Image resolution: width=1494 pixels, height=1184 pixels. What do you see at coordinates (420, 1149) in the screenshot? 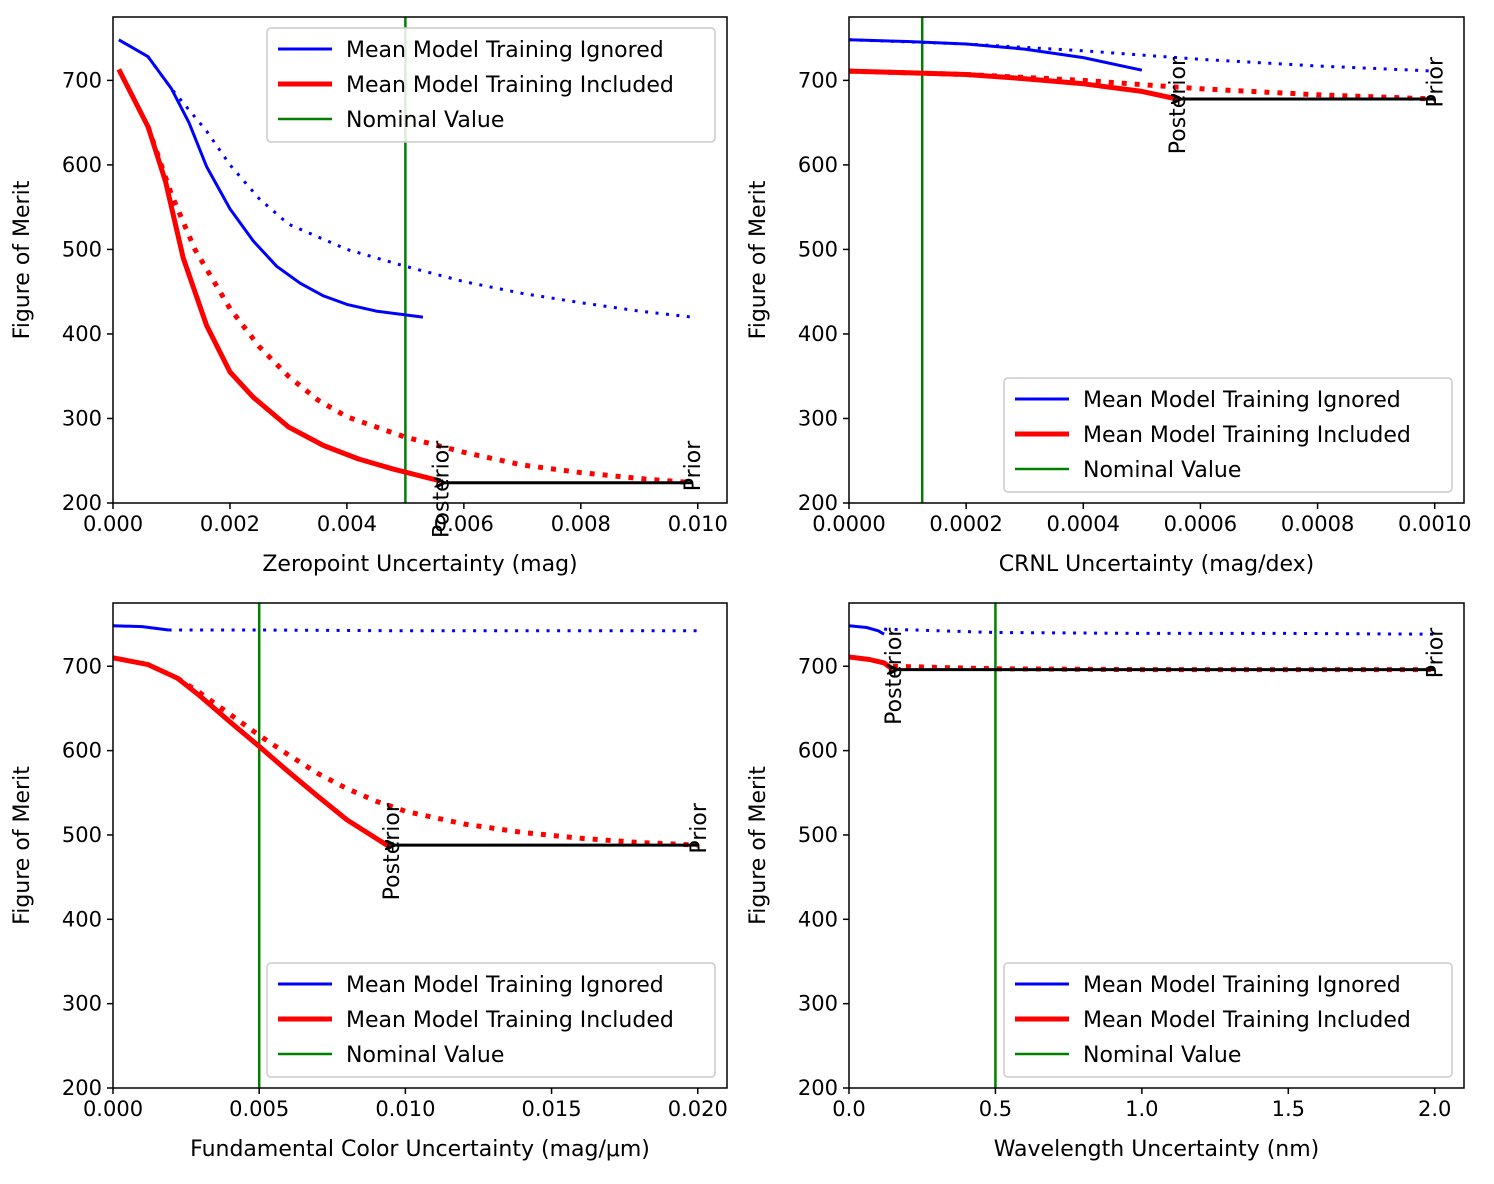
I see `x-axis-label: Fundamental Color Uncertainty (mag/μm)` at bounding box center [420, 1149].